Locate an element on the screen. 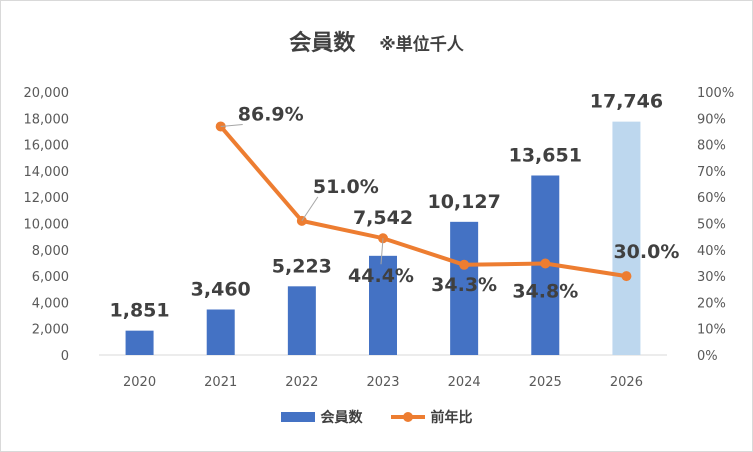 The width and height of the screenshot is (753, 452). x-tick-label: 2023 is located at coordinates (382, 382).